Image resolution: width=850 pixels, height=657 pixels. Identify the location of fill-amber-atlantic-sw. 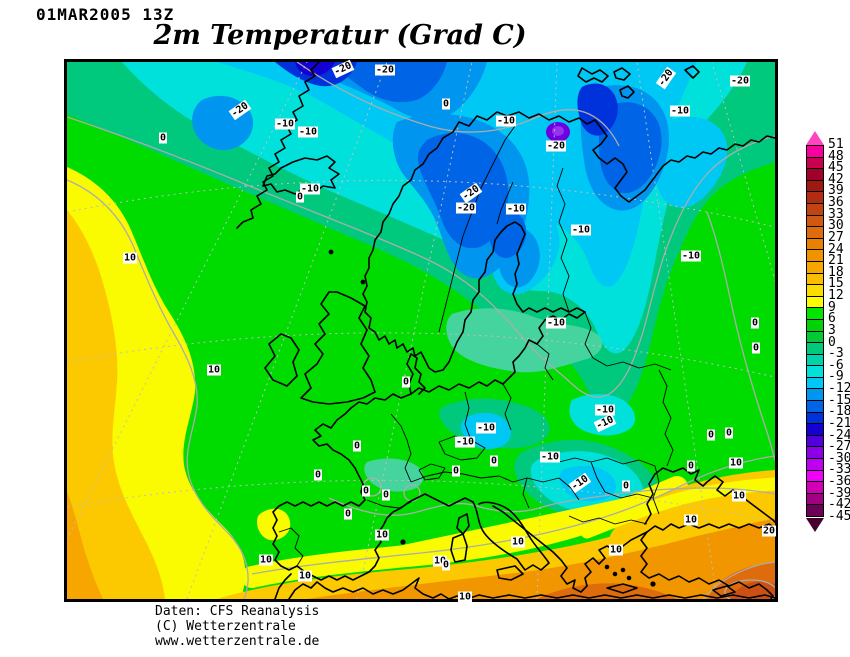
(116, 404).